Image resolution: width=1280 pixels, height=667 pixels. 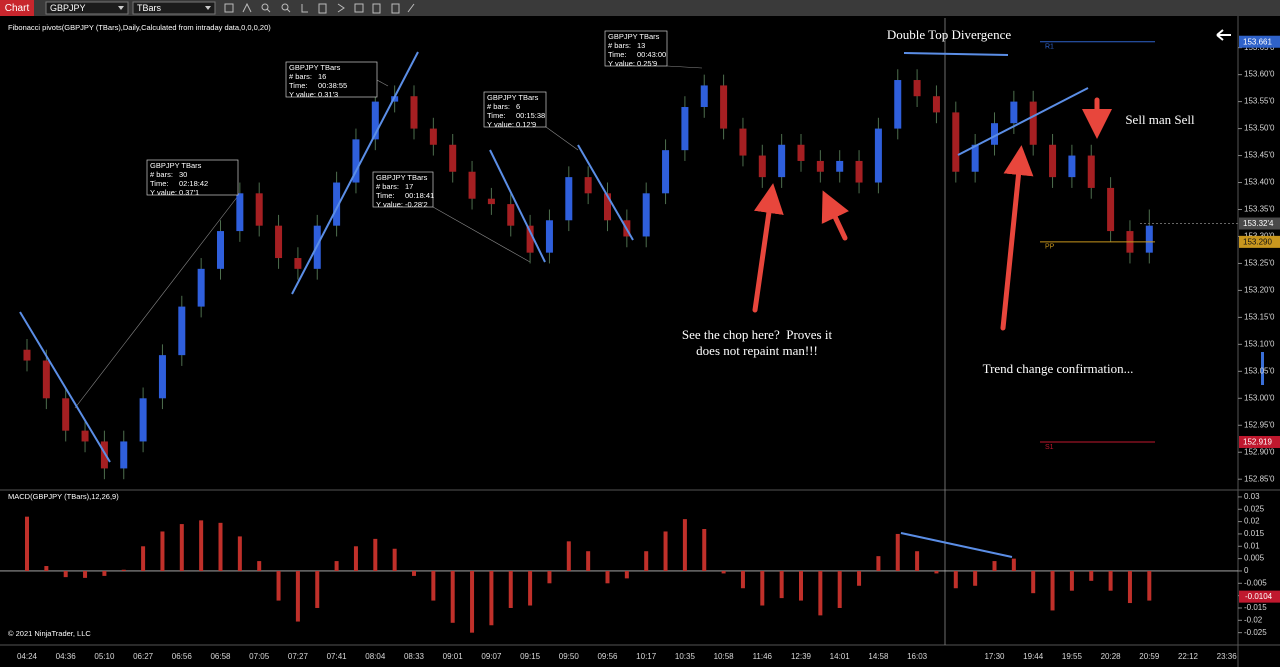 I want to click on collapse-arrow, so click(x=1223, y=35).